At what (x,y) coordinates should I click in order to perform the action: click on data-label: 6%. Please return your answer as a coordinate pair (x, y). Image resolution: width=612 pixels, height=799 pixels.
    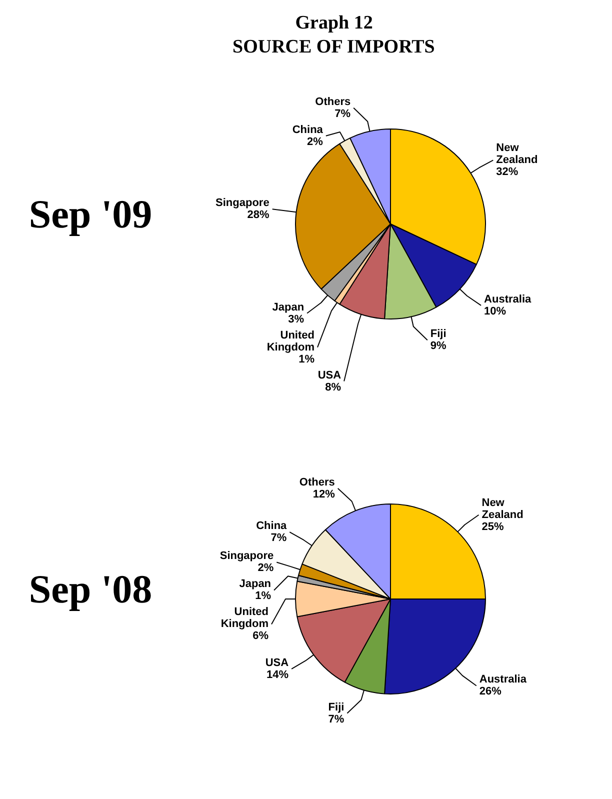
    Looking at the image, I should click on (260, 636).